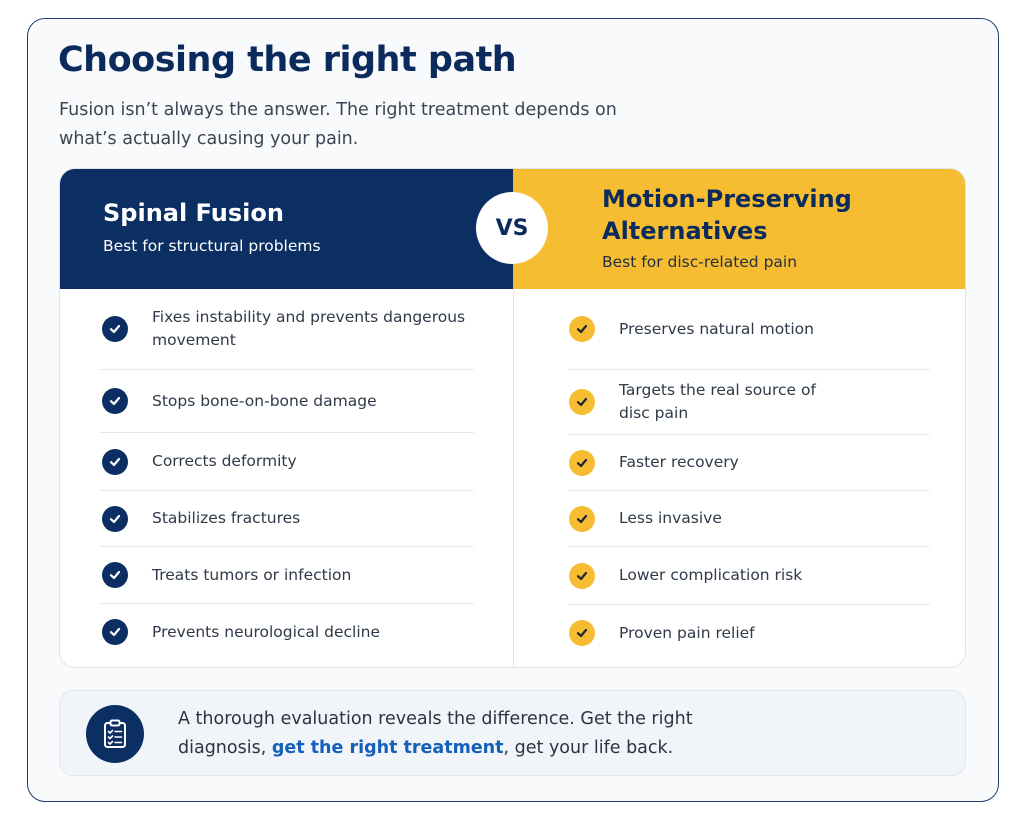 This screenshot has width=1024, height=819. What do you see at coordinates (387, 748) in the screenshot?
I see `right-treatment-link: get the right treatment` at bounding box center [387, 748].